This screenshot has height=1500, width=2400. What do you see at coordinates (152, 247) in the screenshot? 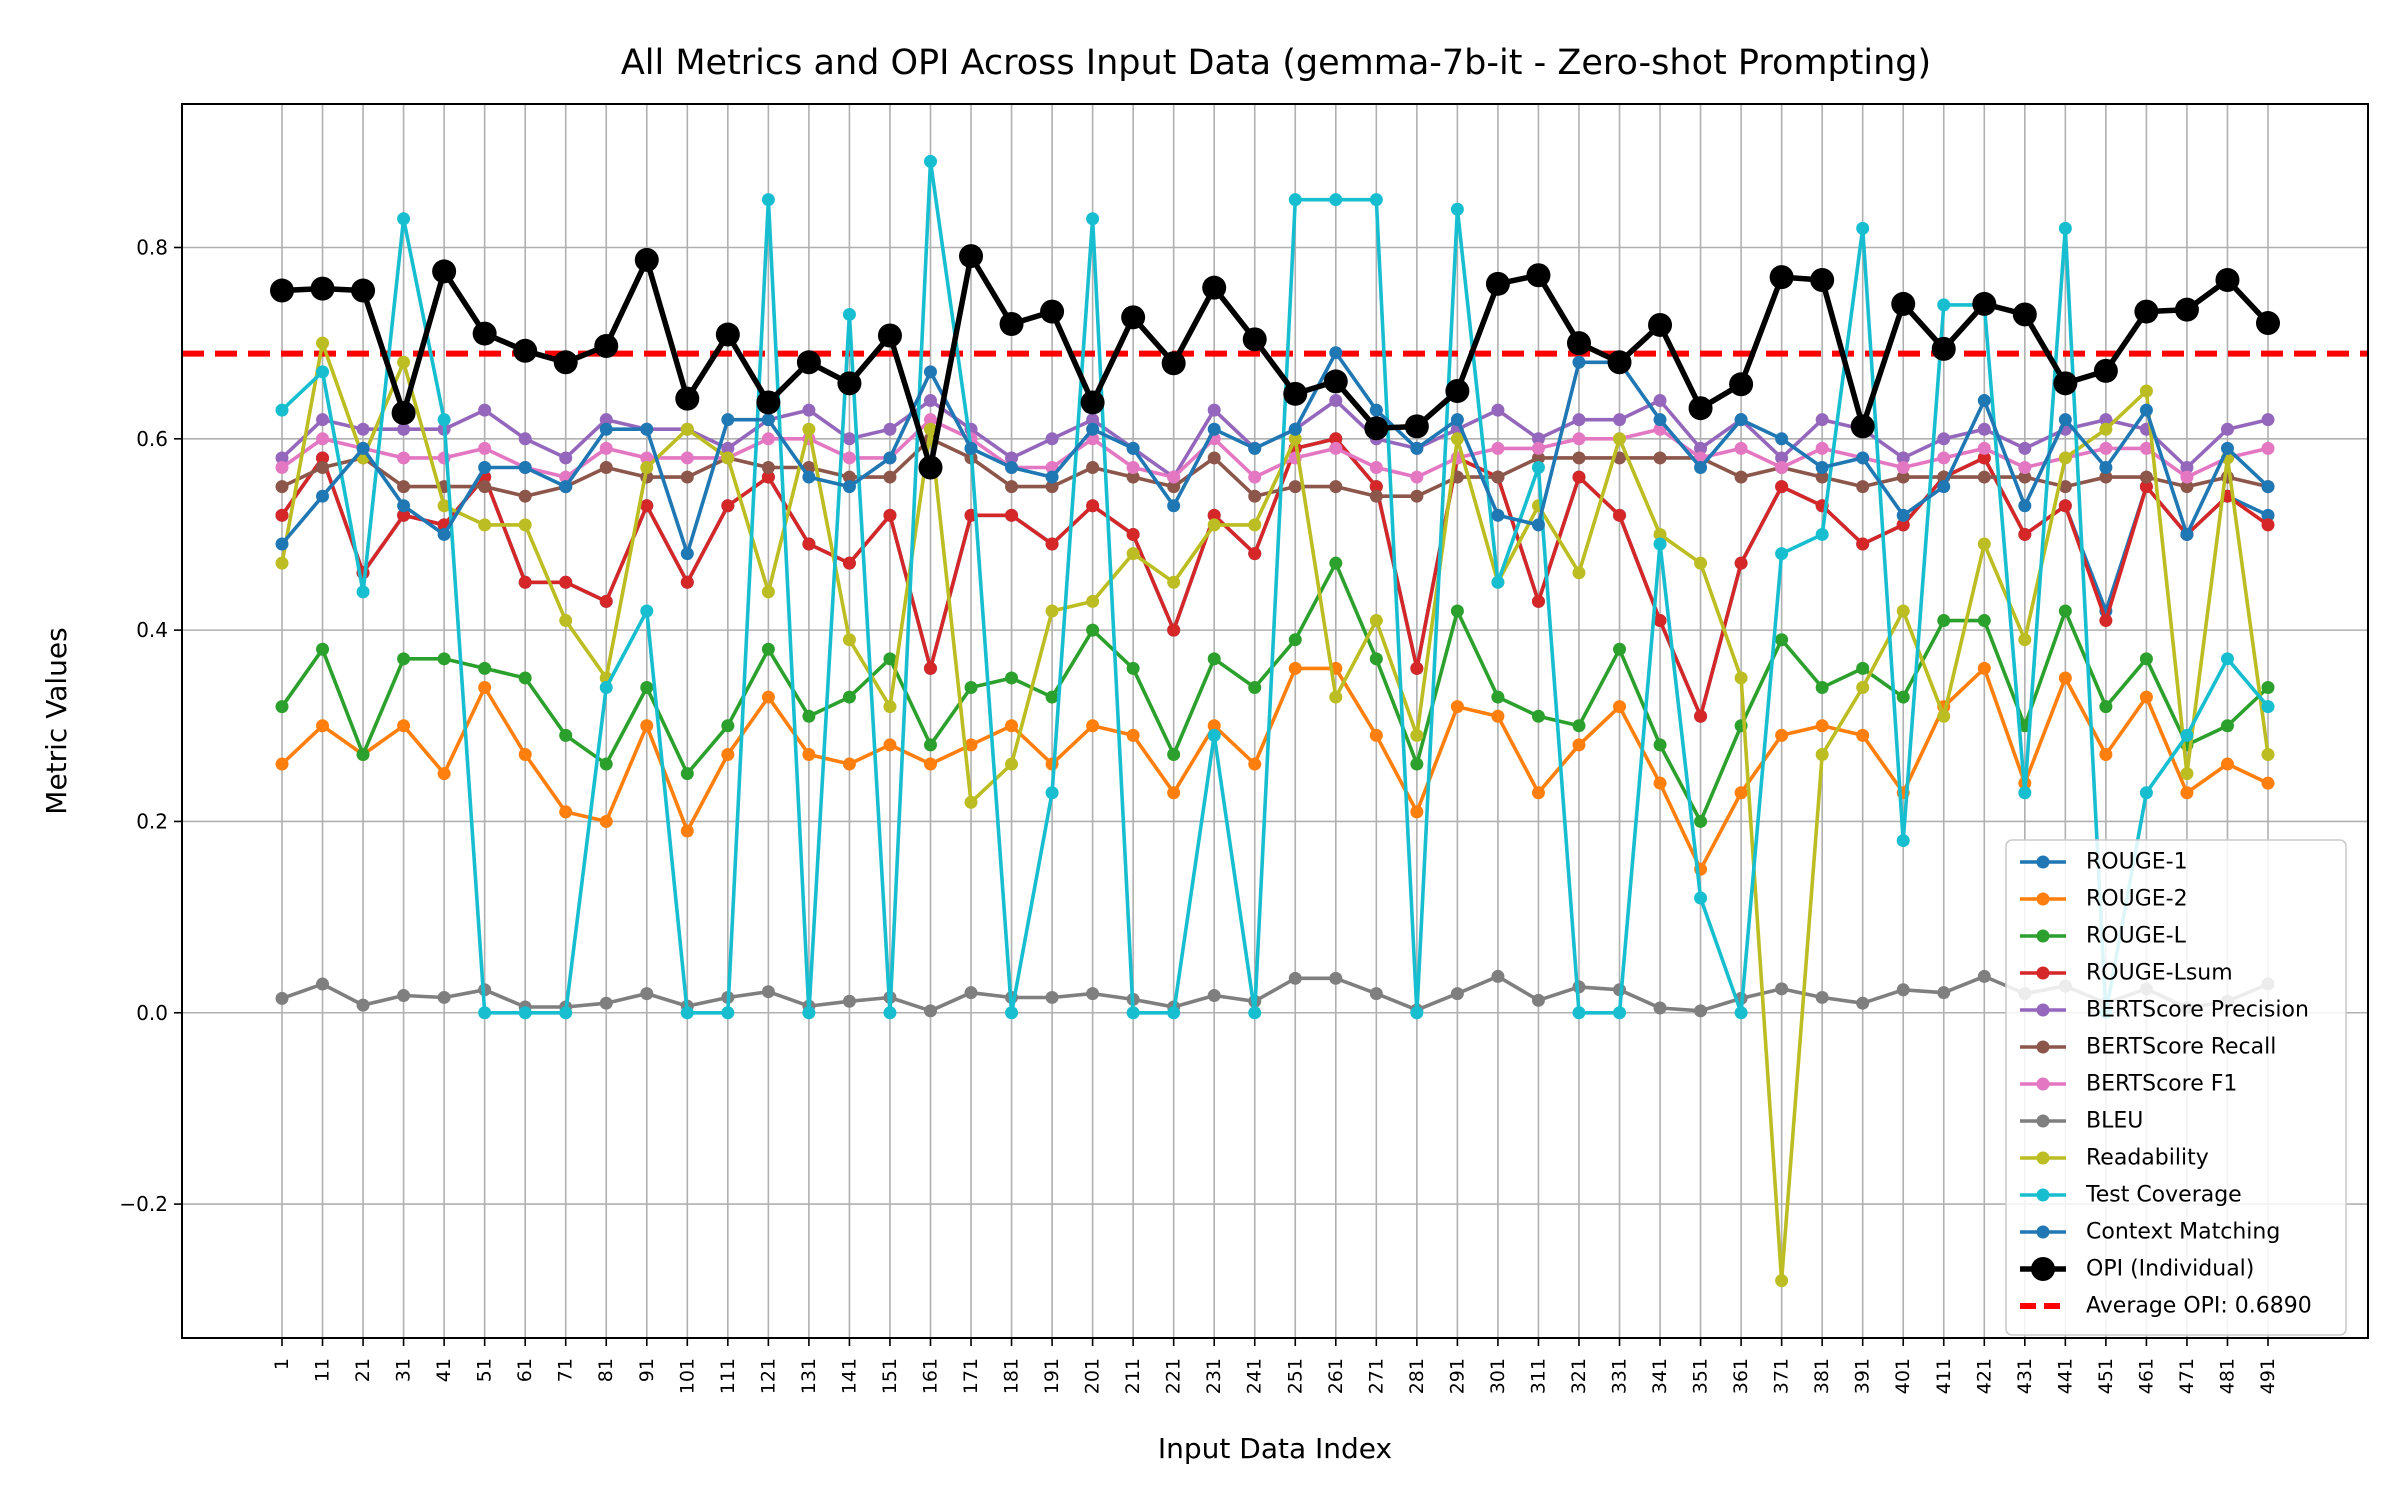
I see `y-tick-label: 0.8` at bounding box center [152, 247].